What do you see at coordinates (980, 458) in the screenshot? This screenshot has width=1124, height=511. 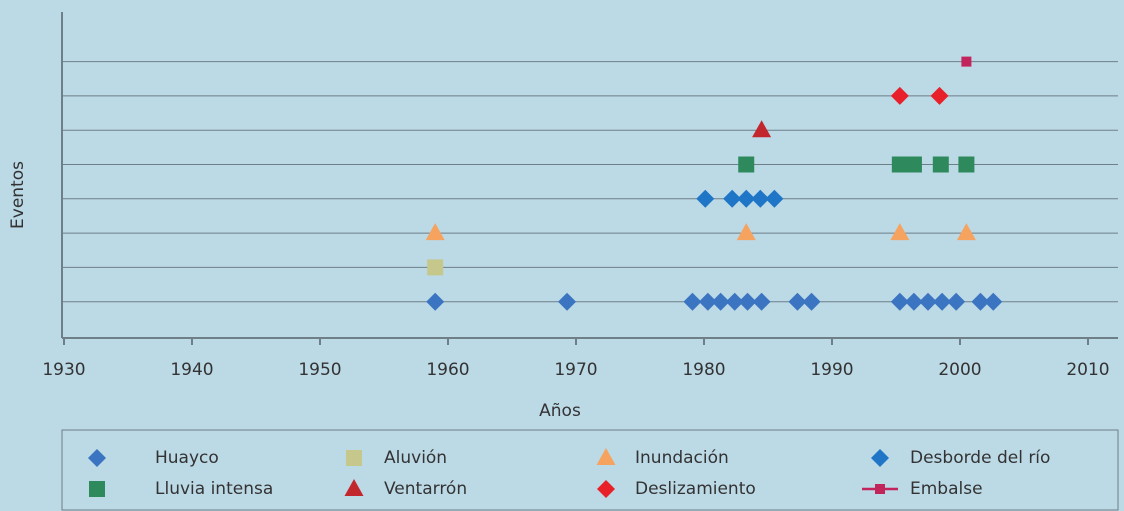 I see `legend-label: Desborde del río` at bounding box center [980, 458].